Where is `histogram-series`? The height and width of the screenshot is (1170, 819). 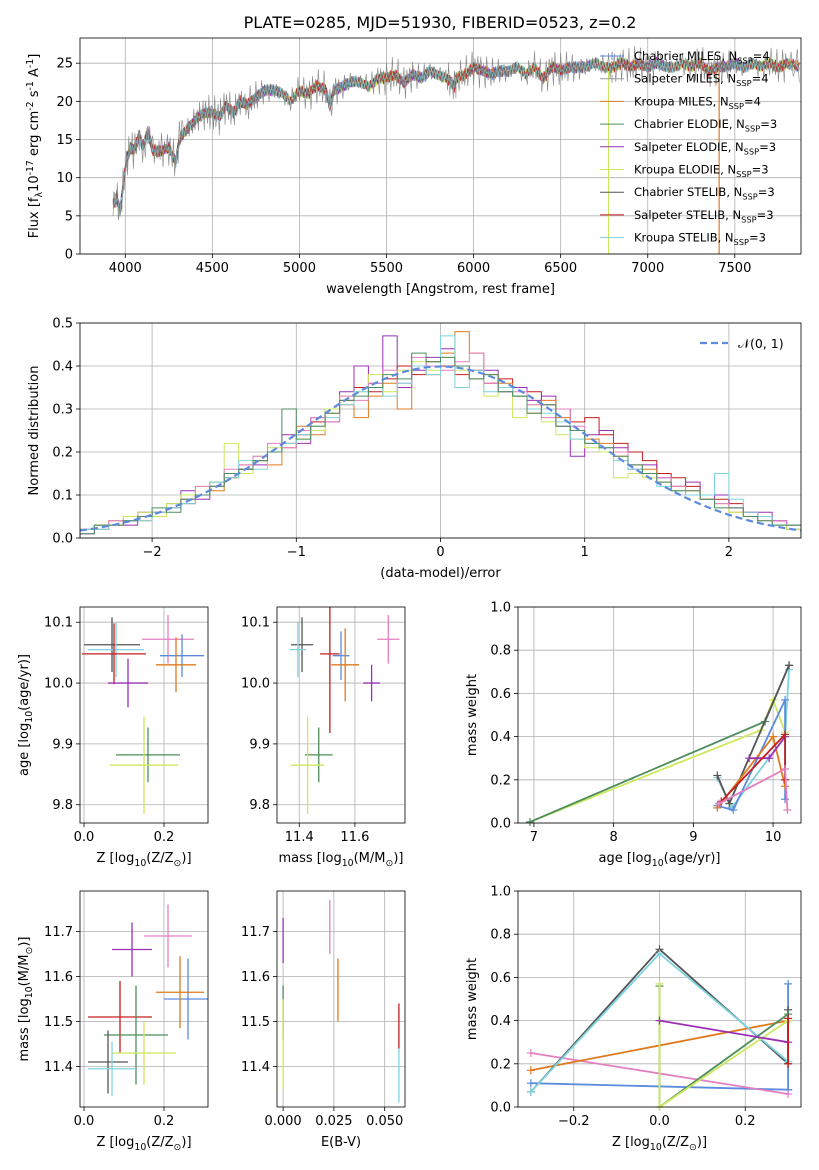 histogram-series is located at coordinates (440, 445).